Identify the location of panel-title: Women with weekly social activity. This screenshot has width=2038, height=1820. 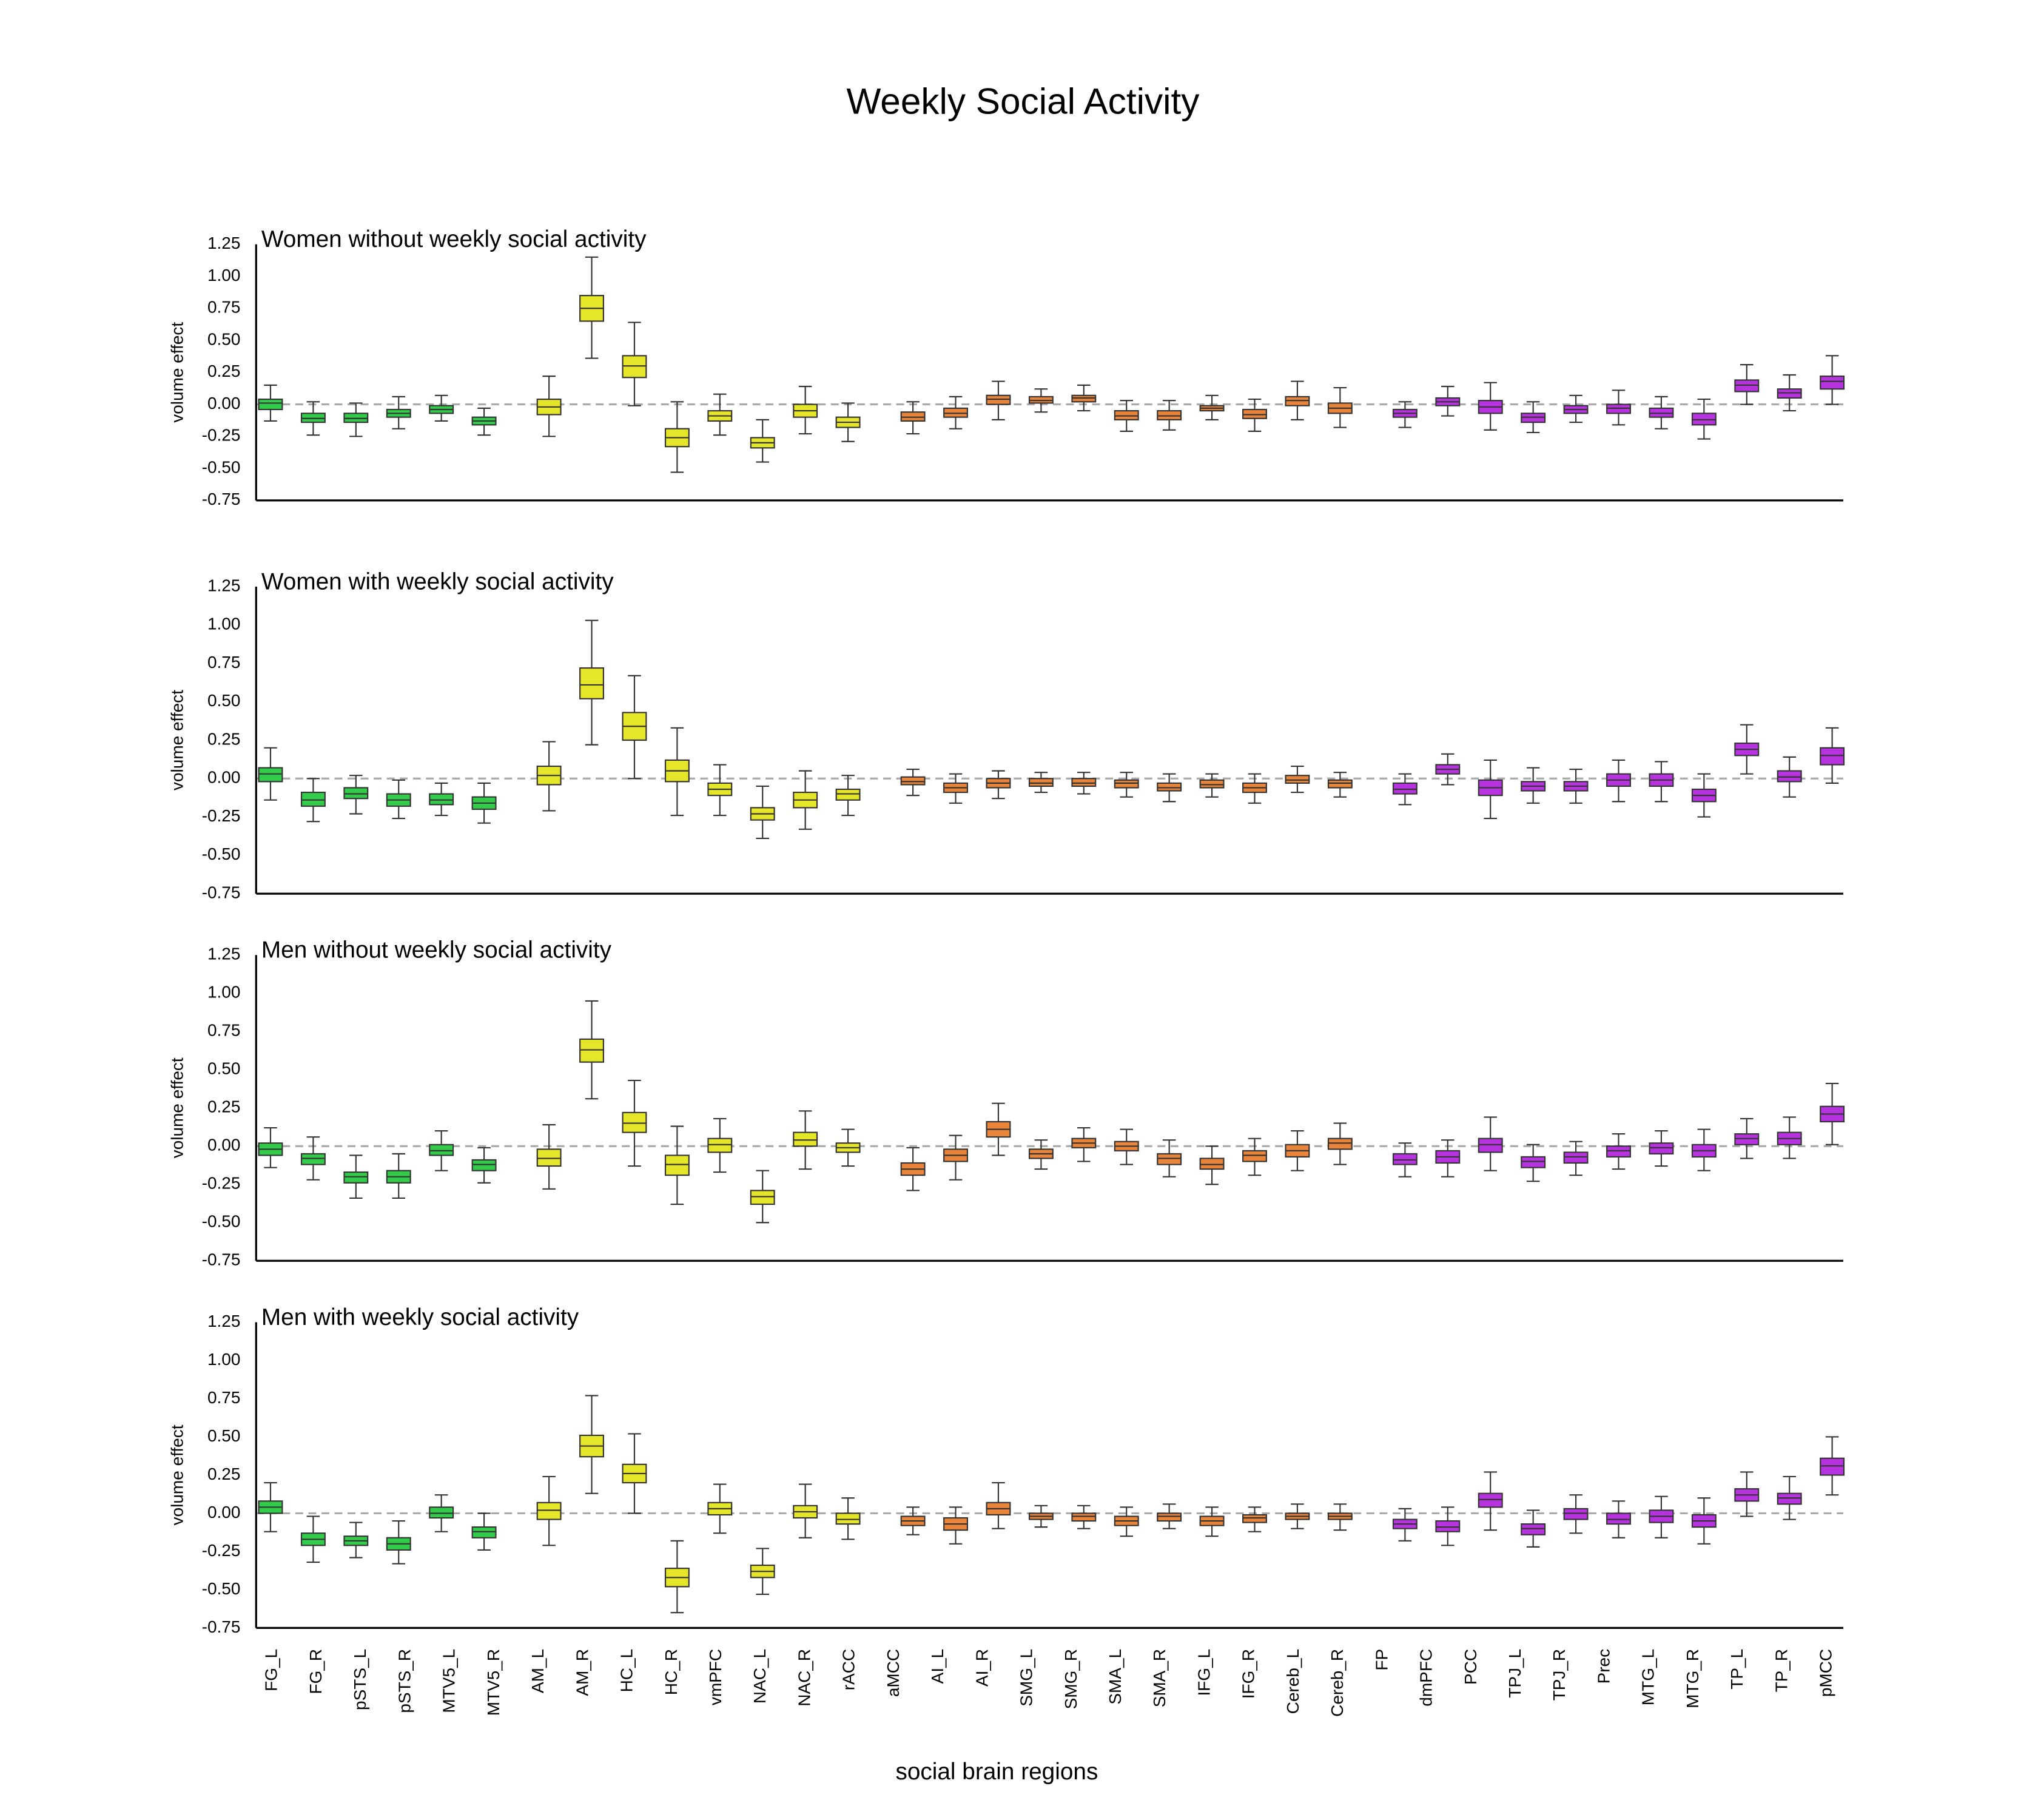
(437, 581).